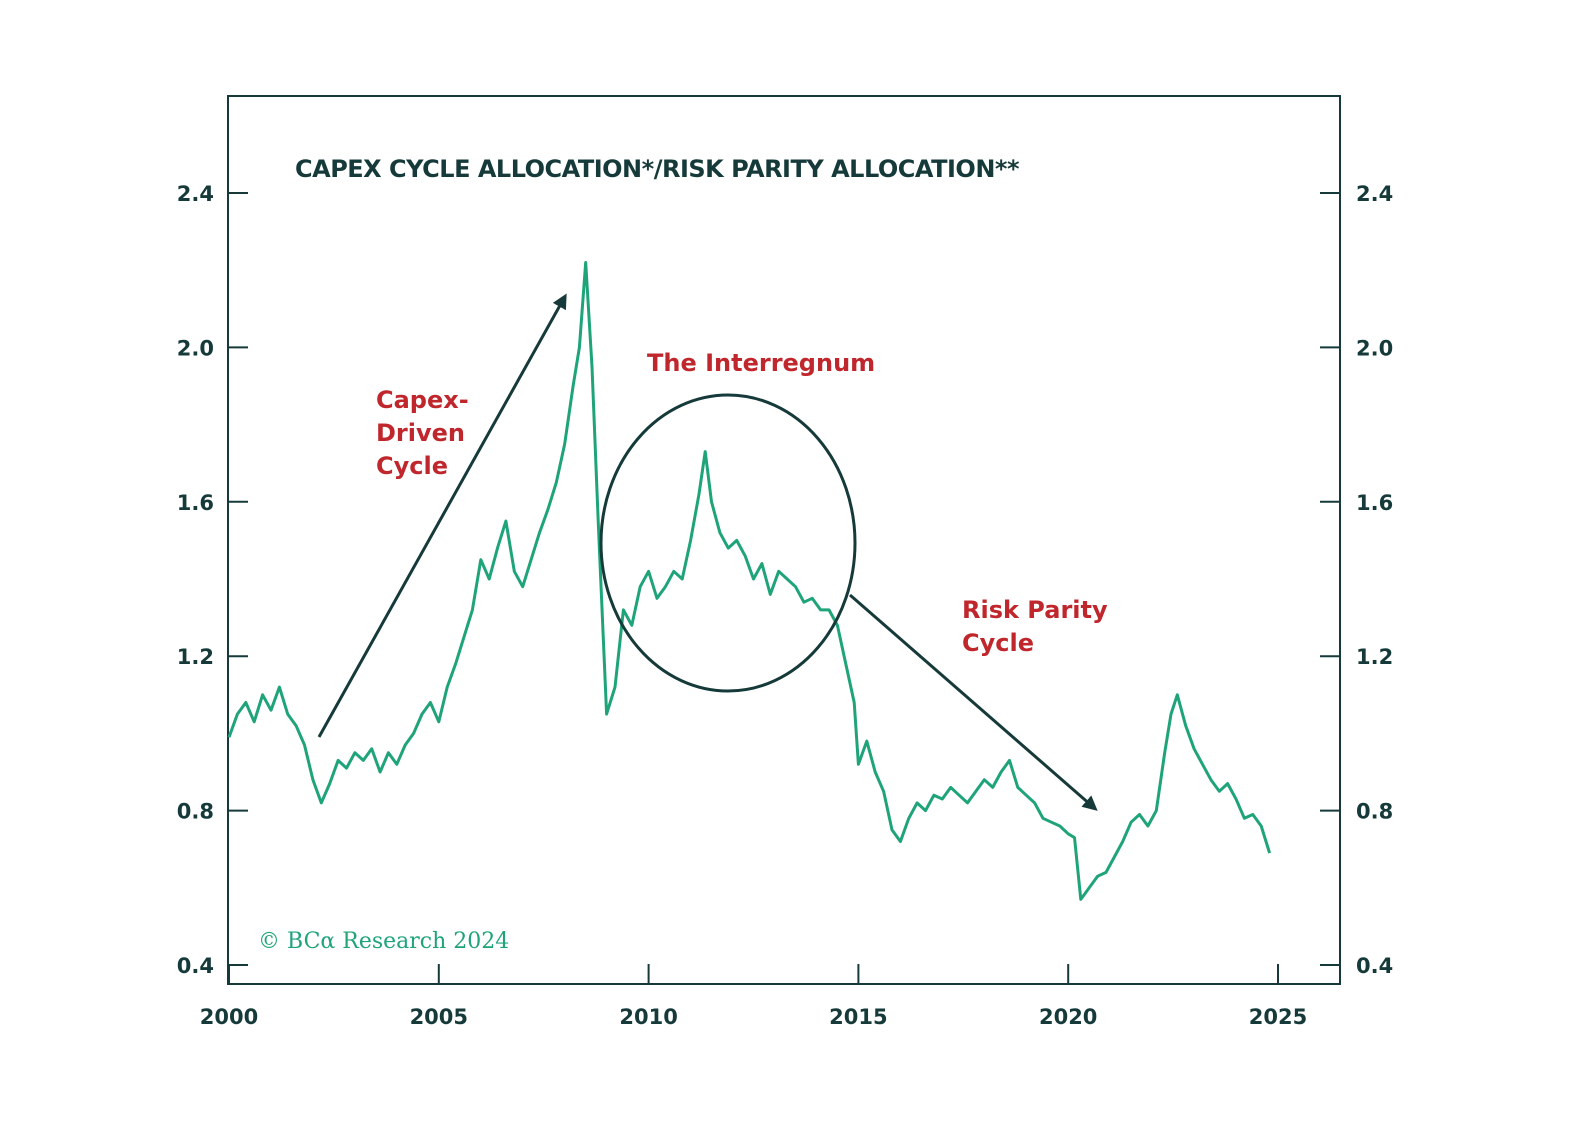  What do you see at coordinates (195, 966) in the screenshot?
I see `y-tick-label-left: 0.4` at bounding box center [195, 966].